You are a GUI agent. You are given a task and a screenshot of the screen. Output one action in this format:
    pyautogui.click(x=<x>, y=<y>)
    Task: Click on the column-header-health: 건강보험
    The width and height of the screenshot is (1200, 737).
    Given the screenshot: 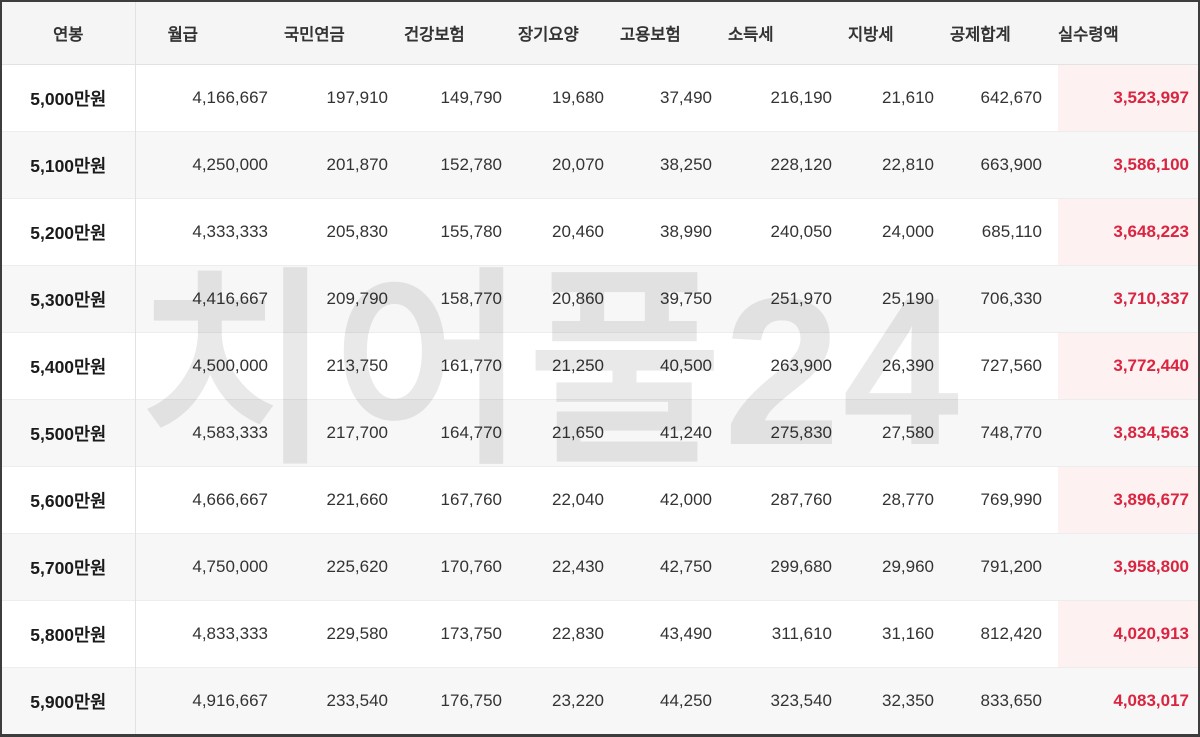 What is the action you would take?
    pyautogui.click(x=461, y=33)
    